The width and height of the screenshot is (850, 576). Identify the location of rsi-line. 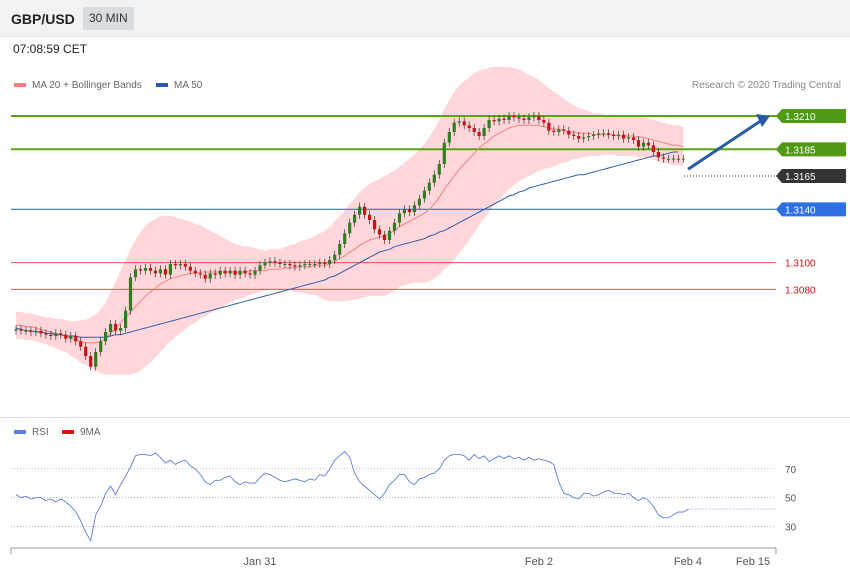
(352, 496).